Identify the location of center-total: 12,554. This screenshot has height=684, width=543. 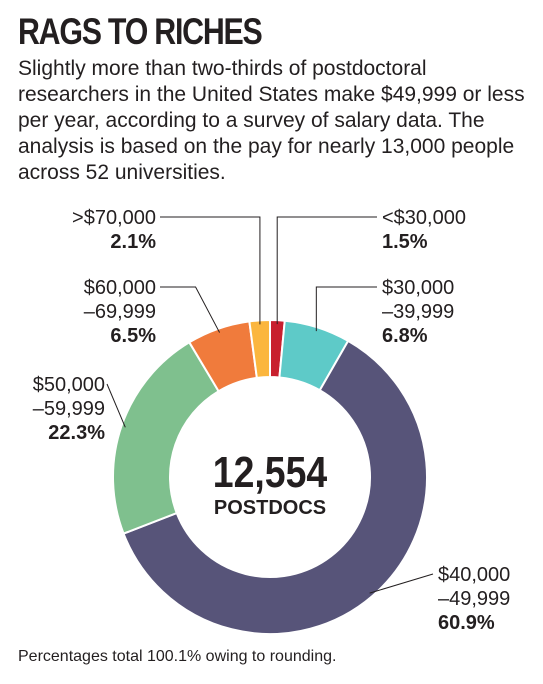
(270, 472).